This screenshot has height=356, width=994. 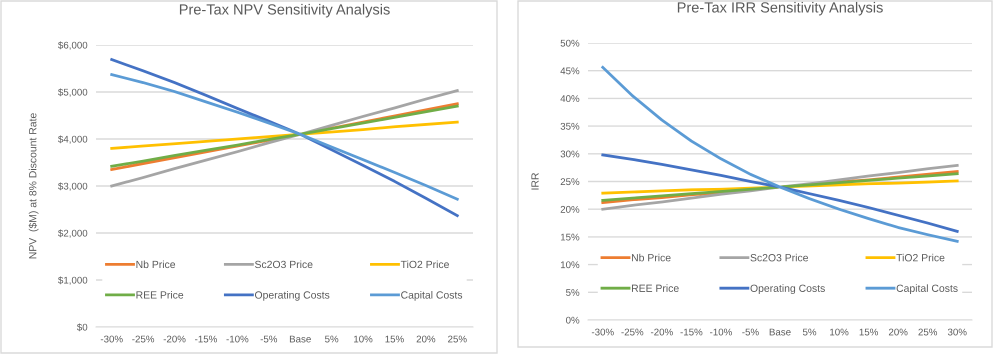 What do you see at coordinates (73, 92) in the screenshot?
I see `y-tick-label: $5,000` at bounding box center [73, 92].